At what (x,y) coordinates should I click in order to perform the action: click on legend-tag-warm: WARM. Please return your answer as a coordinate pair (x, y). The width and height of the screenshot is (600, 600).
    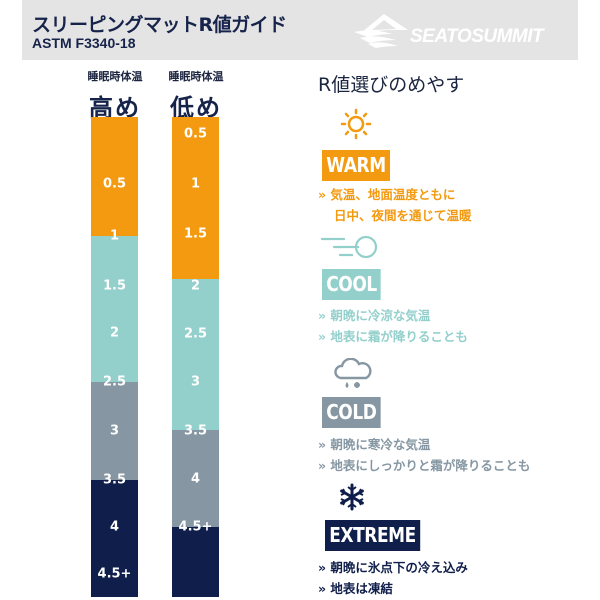
    Looking at the image, I should click on (356, 165).